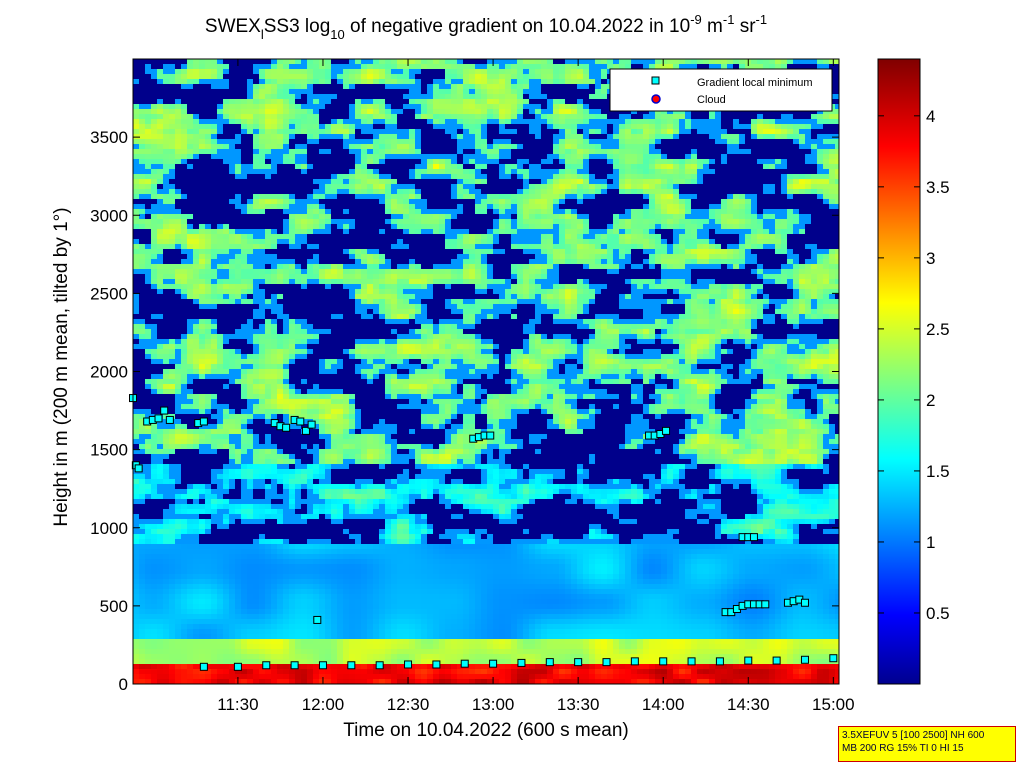 The width and height of the screenshot is (1023, 767). What do you see at coordinates (755, 83) in the screenshot?
I see `legend-label-gradient-minimum: Gradient local minimum` at bounding box center [755, 83].